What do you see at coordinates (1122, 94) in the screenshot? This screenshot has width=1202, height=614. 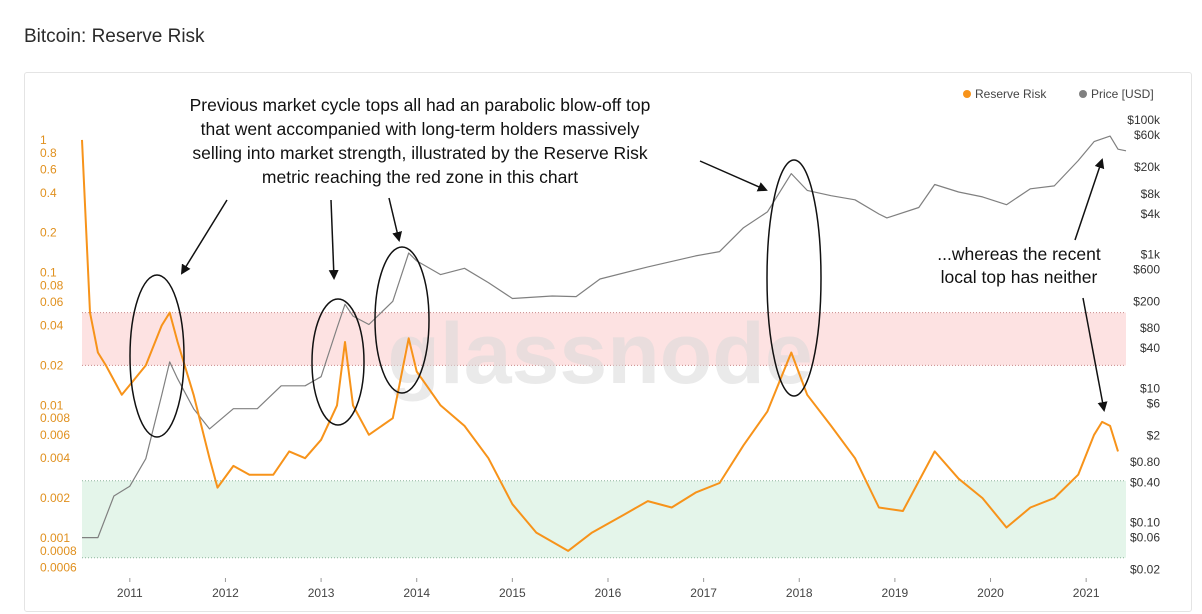 I see `legend-price: Price [USD]` at bounding box center [1122, 94].